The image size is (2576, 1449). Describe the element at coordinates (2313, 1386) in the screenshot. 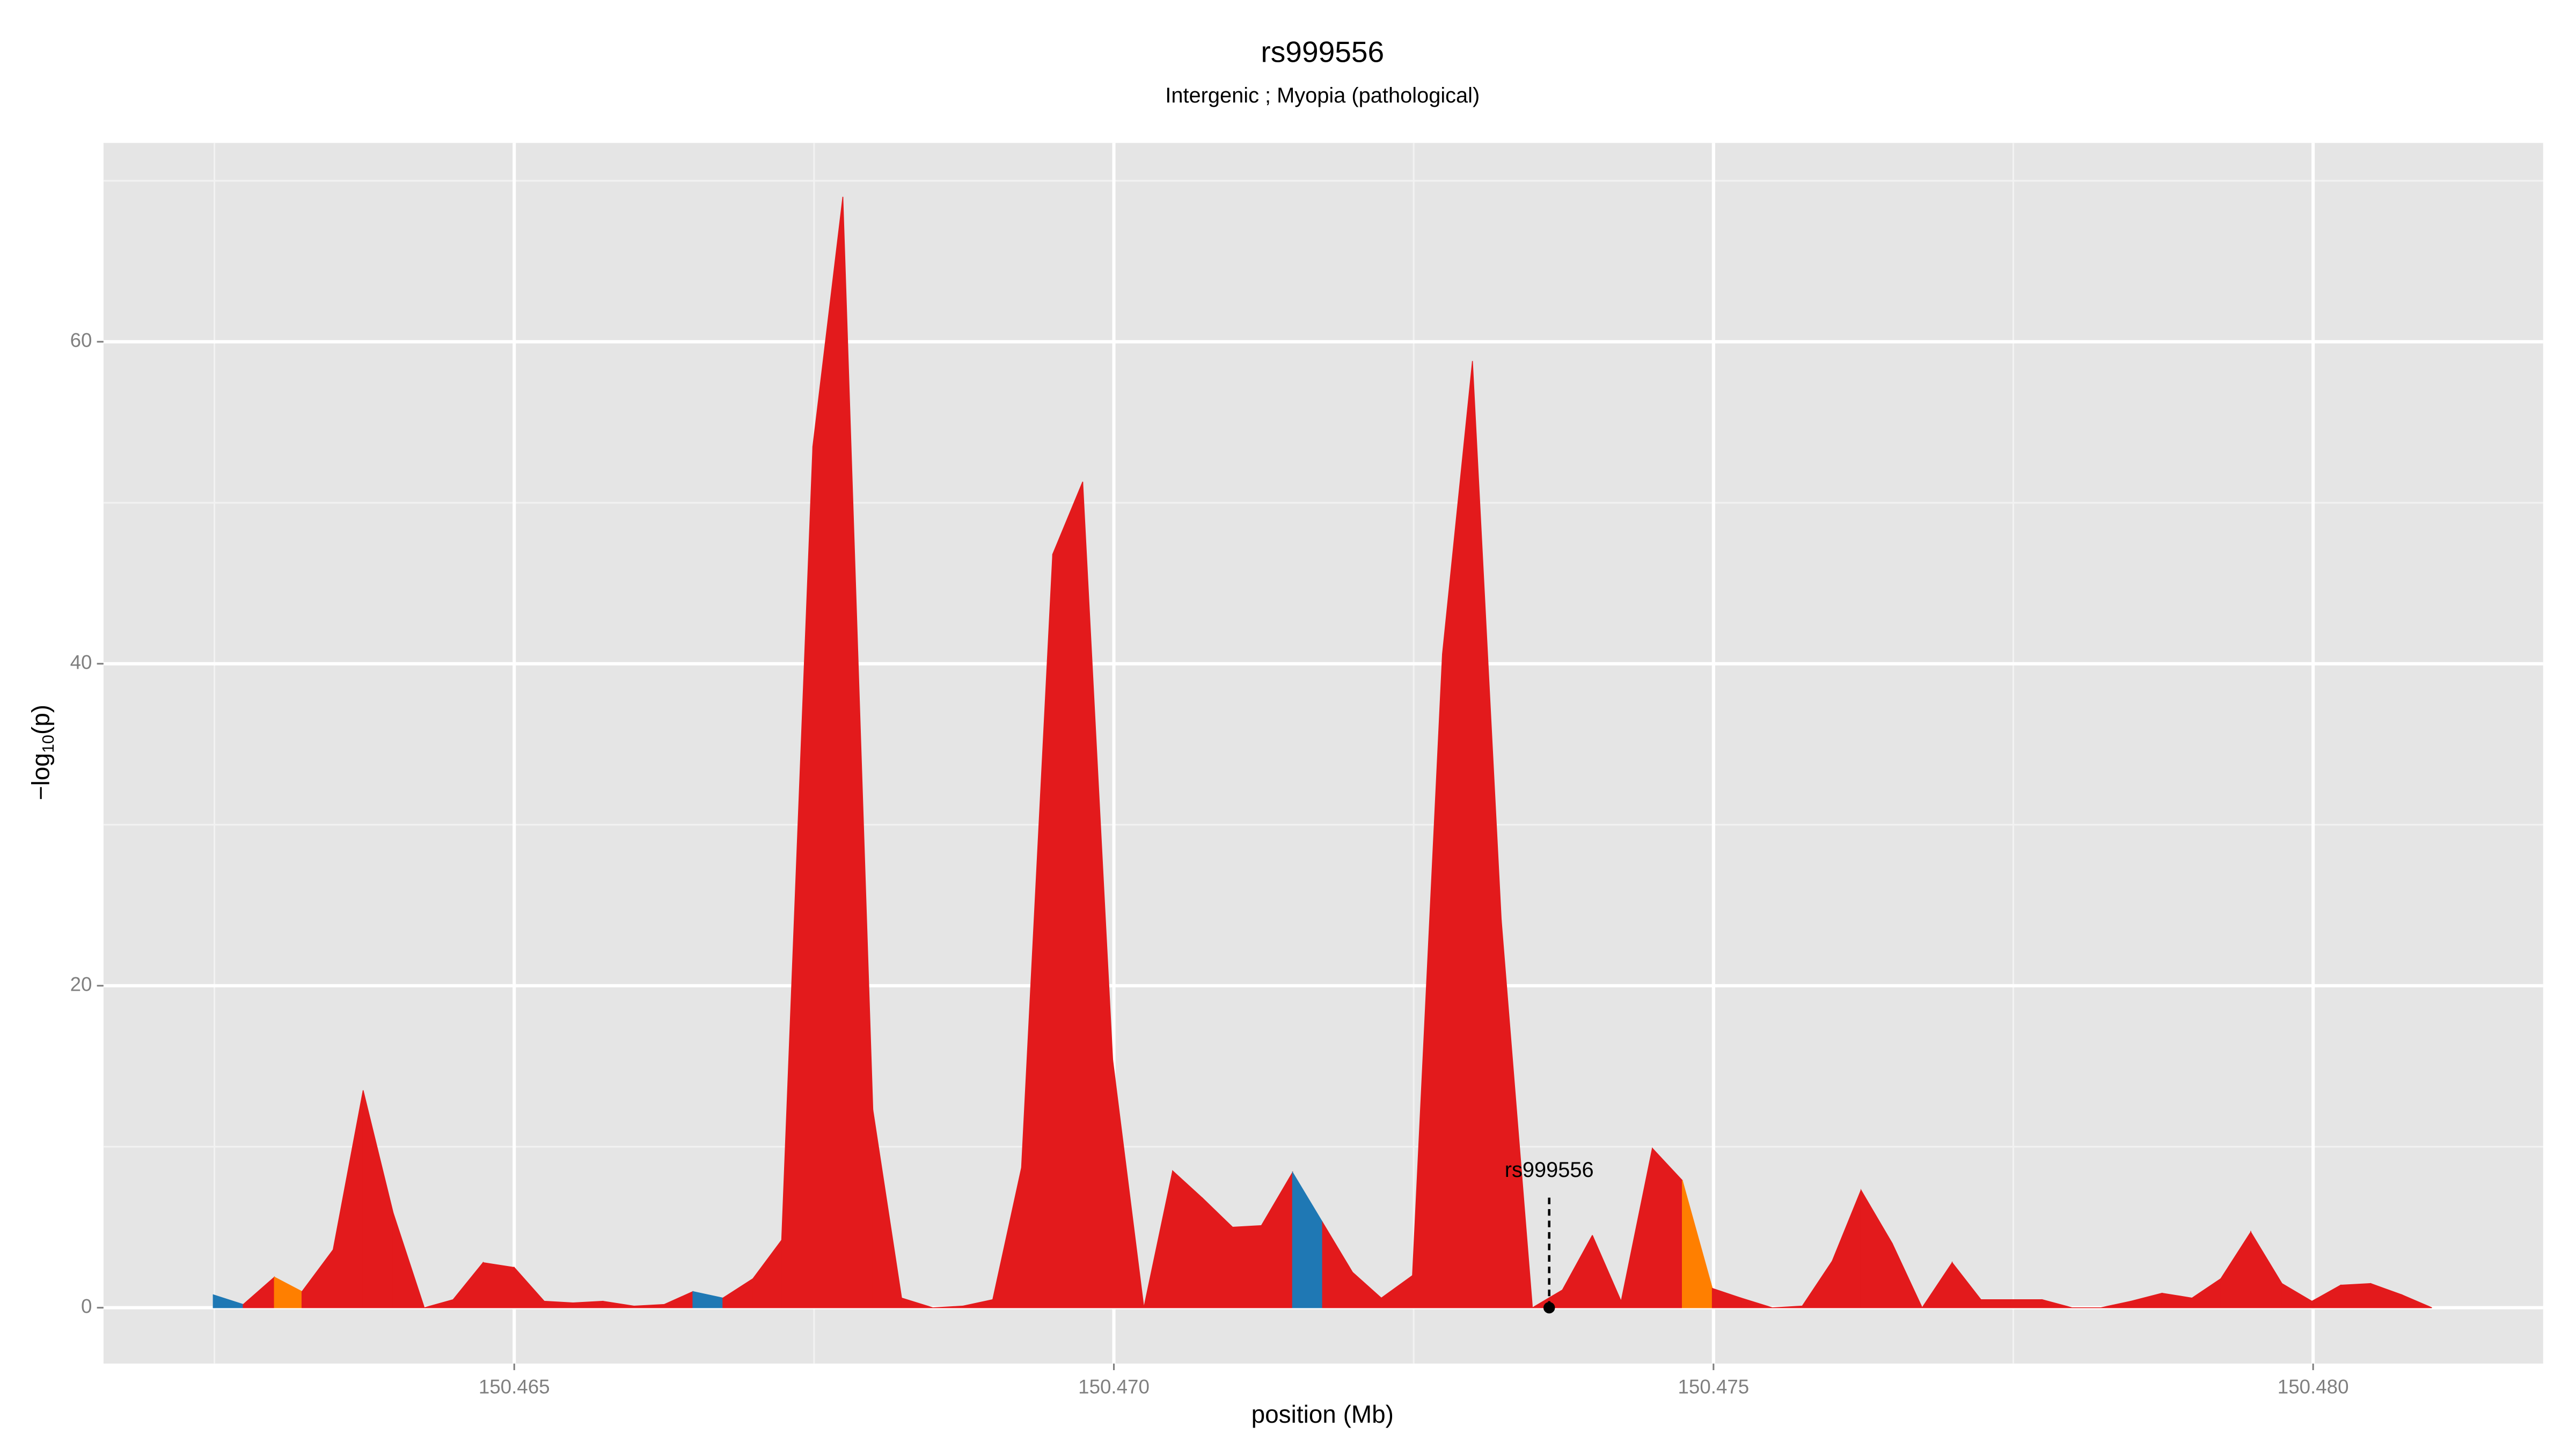

I see `x-tick-label: 150.480` at that location.